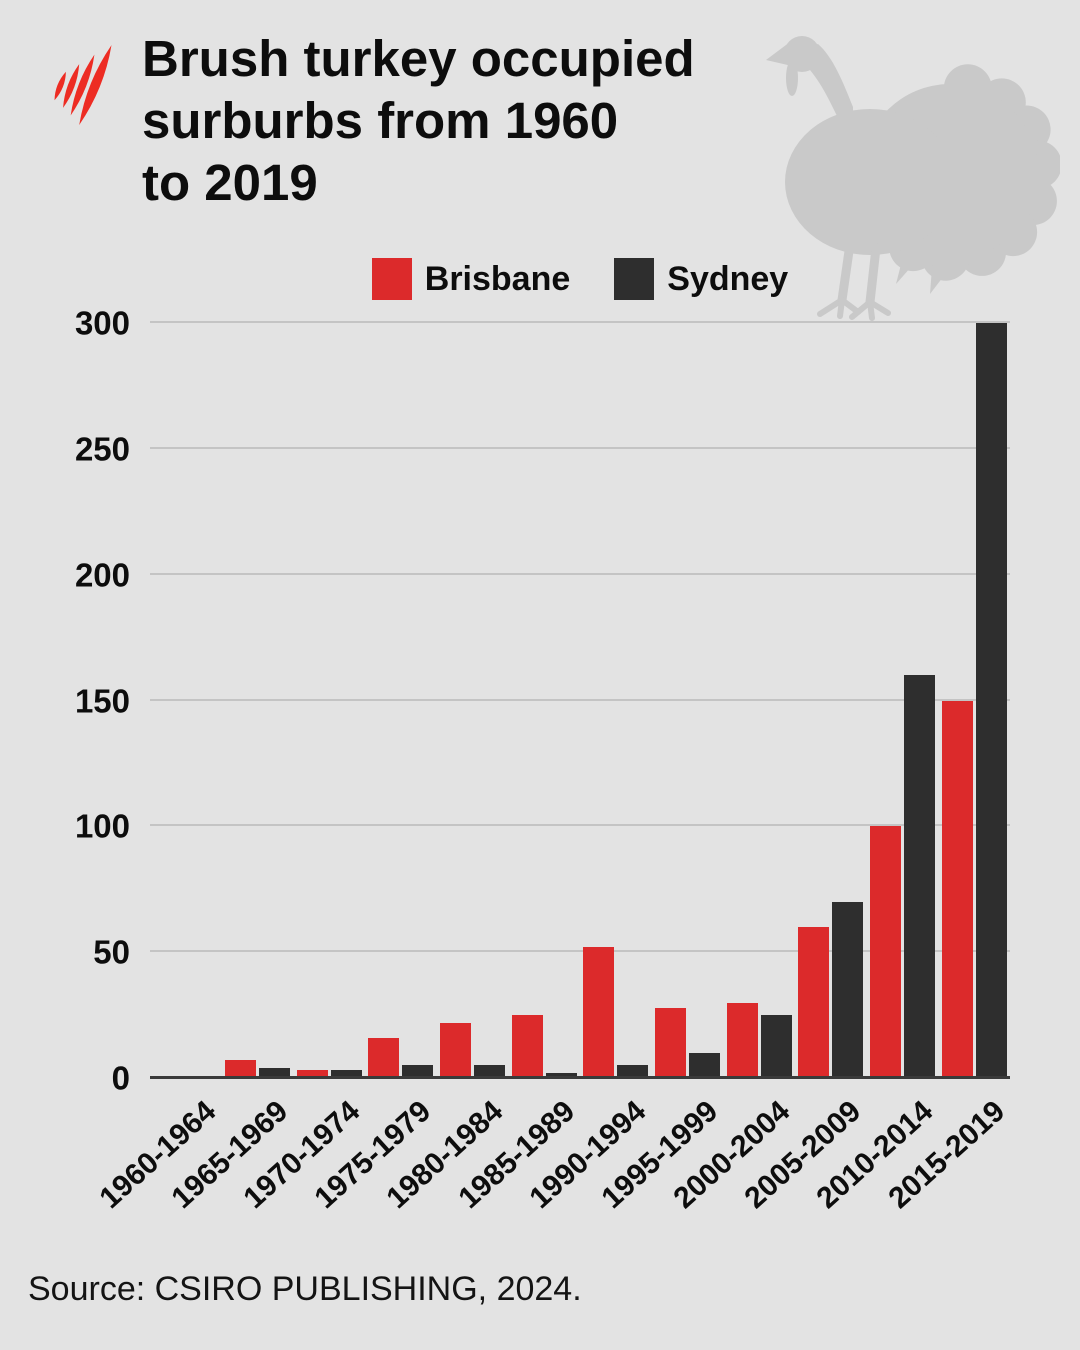  I want to click on bar-group-1985-1989, so click(544, 700).